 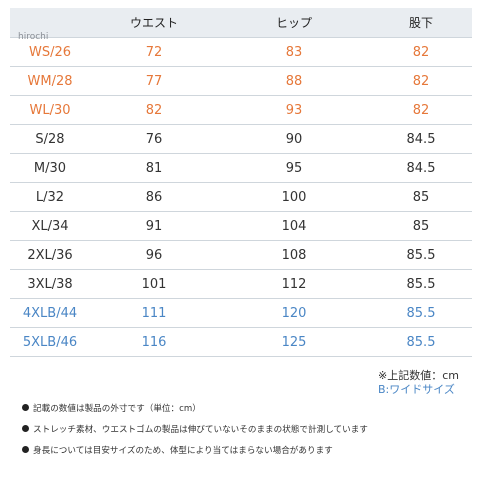 I want to click on table-row: XL/34 91 104 85, so click(x=241, y=226).